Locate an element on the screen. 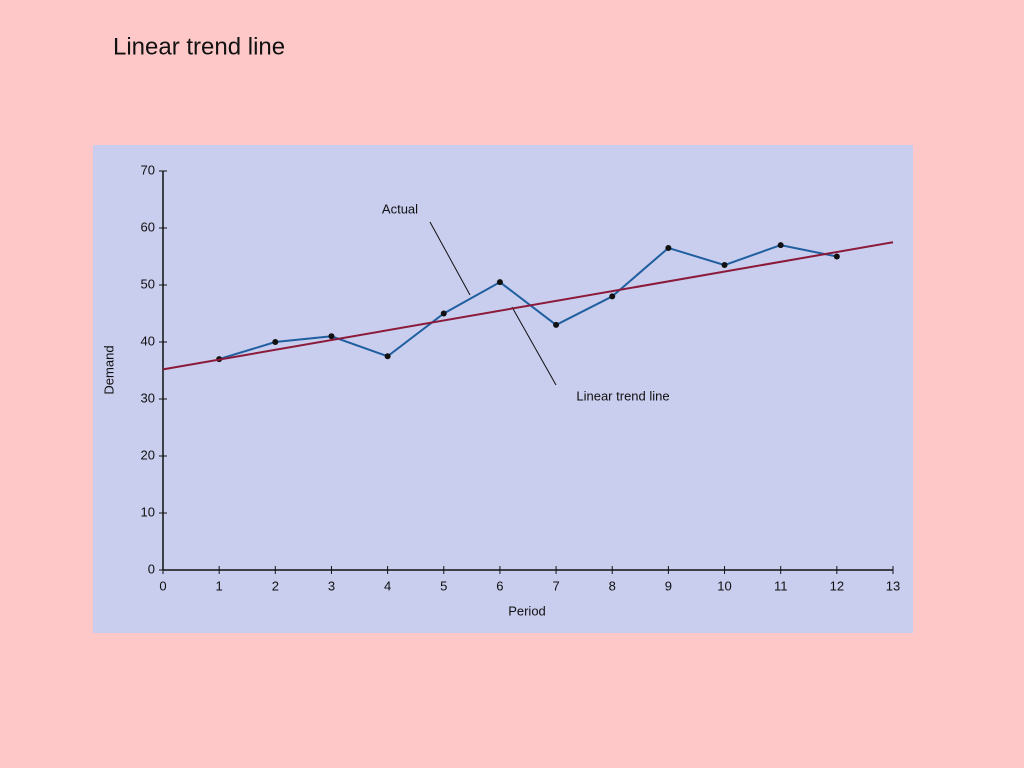 This screenshot has height=768, width=1024. y-tick-label: 10 is located at coordinates (148, 511).